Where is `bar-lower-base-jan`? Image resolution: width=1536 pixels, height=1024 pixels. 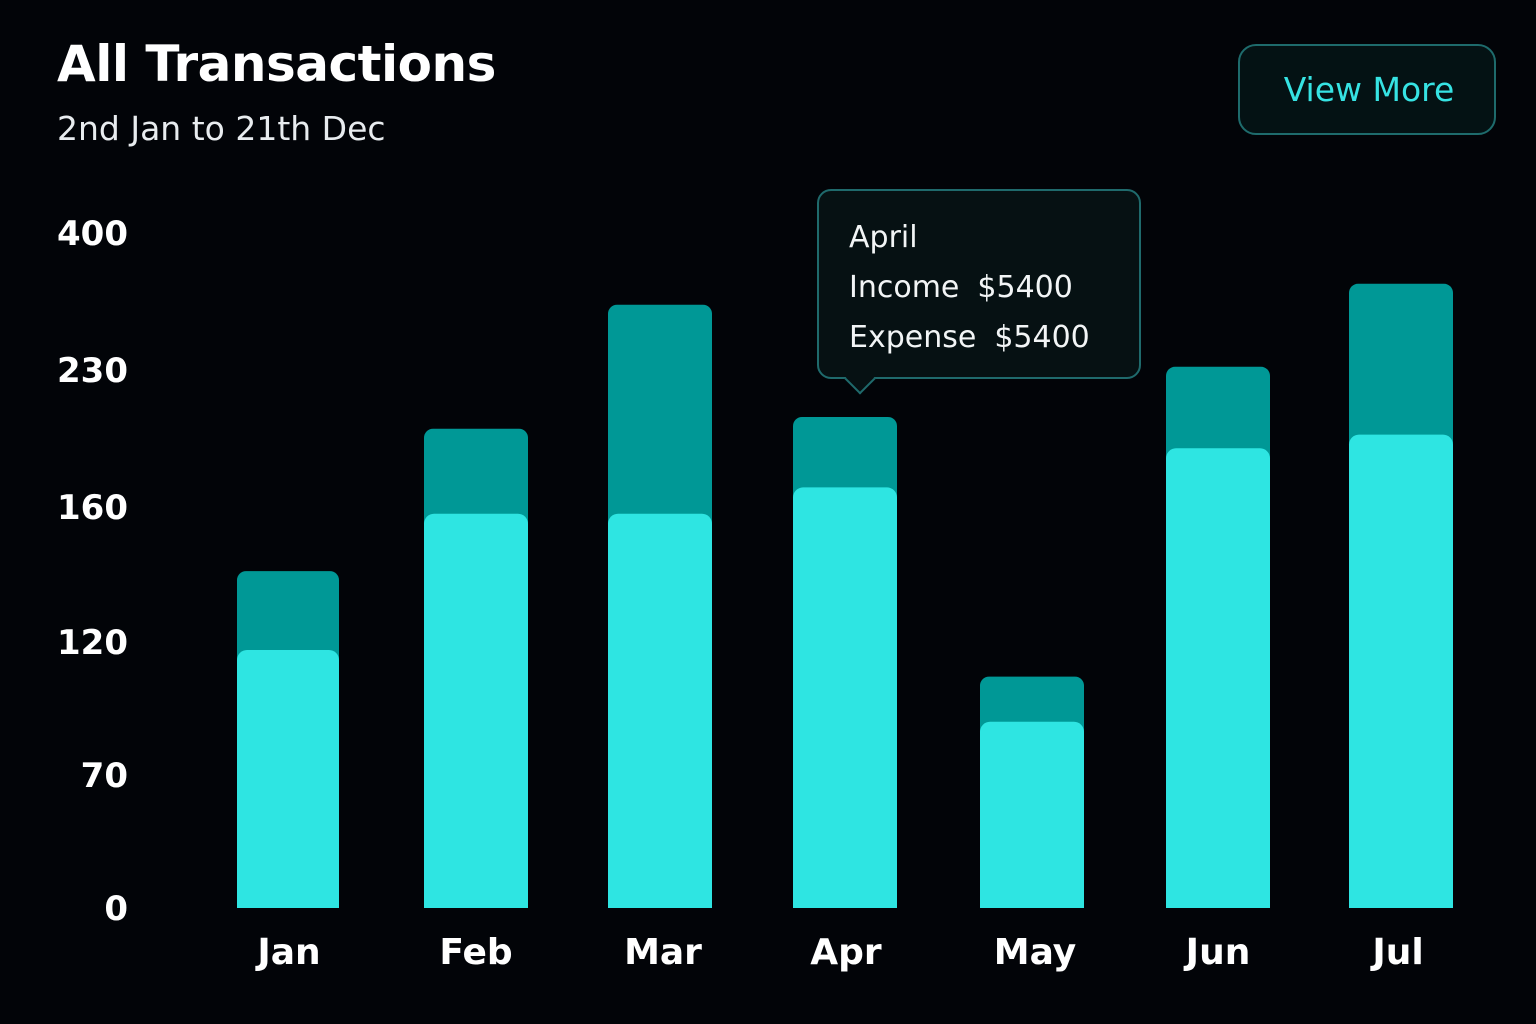
bar-lower-base-jan is located at coordinates (288, 898).